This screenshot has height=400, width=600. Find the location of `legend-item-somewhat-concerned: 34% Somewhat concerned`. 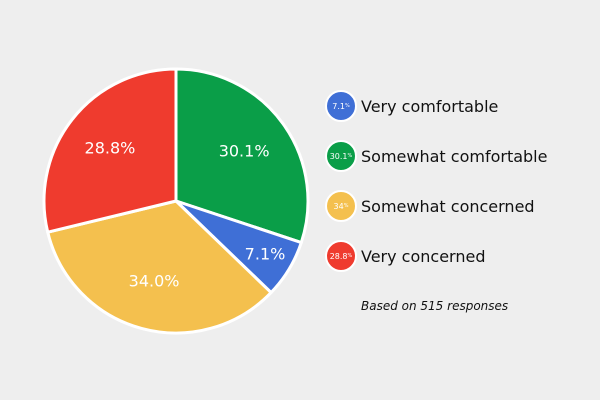

legend-item-somewhat-concerned: 34% Somewhat concerned is located at coordinates (460, 206).